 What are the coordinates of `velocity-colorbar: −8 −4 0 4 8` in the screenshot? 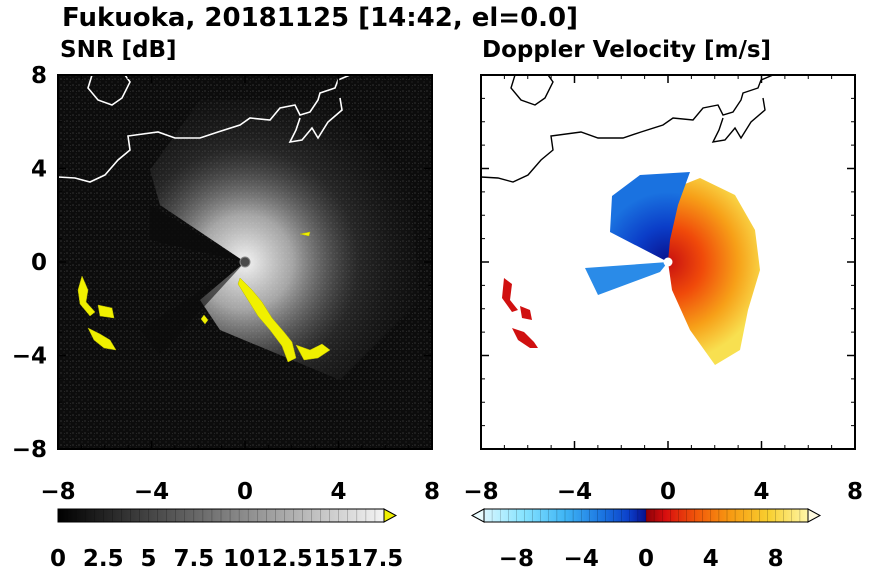 It's located at (646, 540).